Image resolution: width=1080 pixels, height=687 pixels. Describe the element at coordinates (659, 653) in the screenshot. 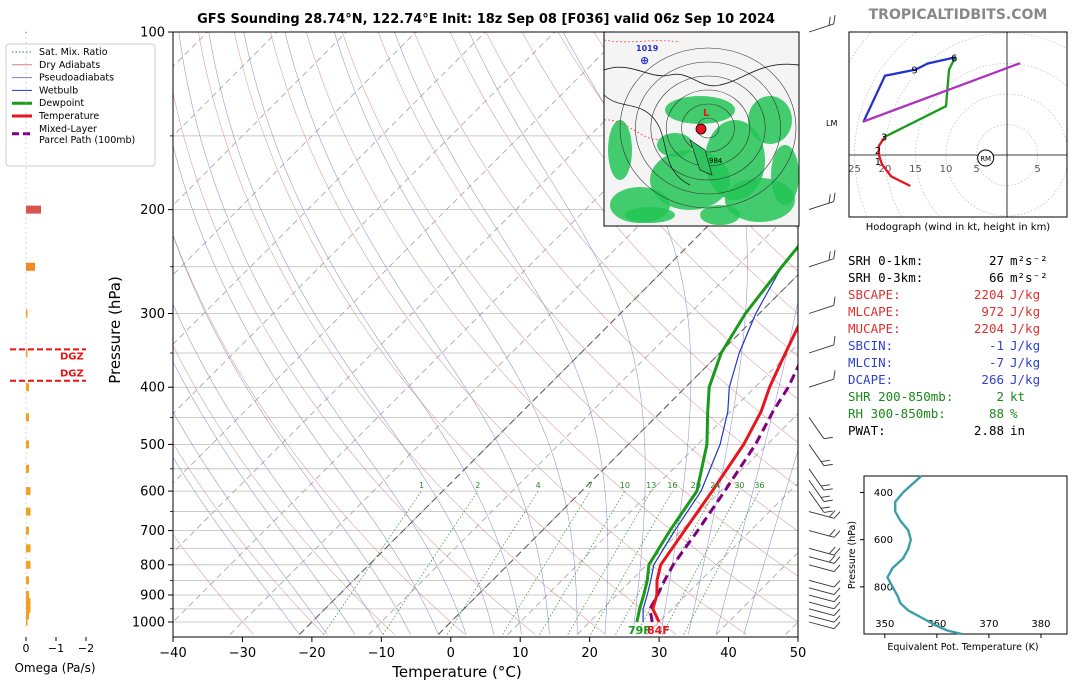

I see `x-tick-label: 30` at that location.